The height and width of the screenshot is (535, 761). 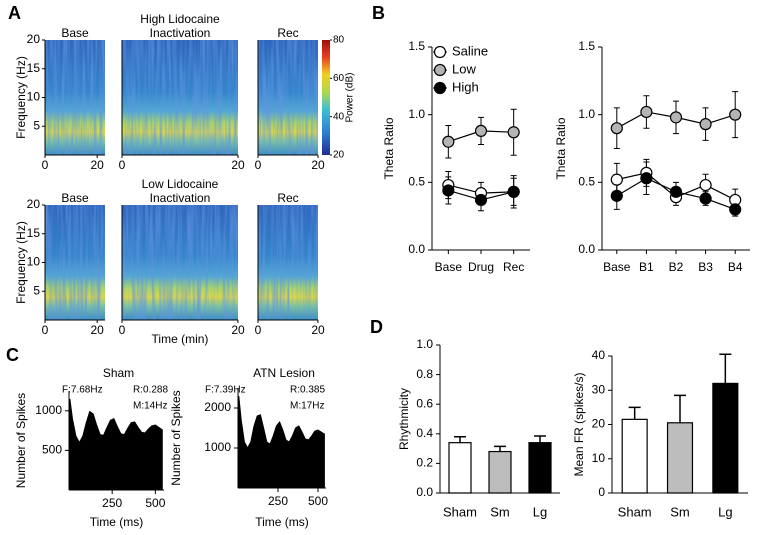 I want to click on y-axis-label: Frequency (Hz), so click(x=21, y=97).